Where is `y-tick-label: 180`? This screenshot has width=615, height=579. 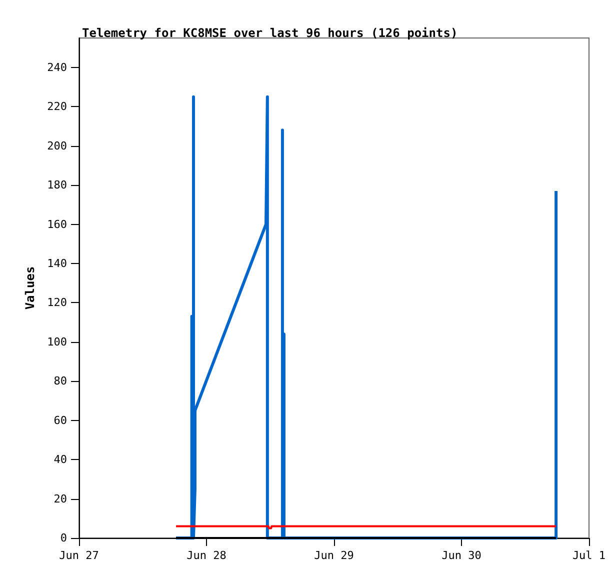 y-tick-label: 180 is located at coordinates (57, 185).